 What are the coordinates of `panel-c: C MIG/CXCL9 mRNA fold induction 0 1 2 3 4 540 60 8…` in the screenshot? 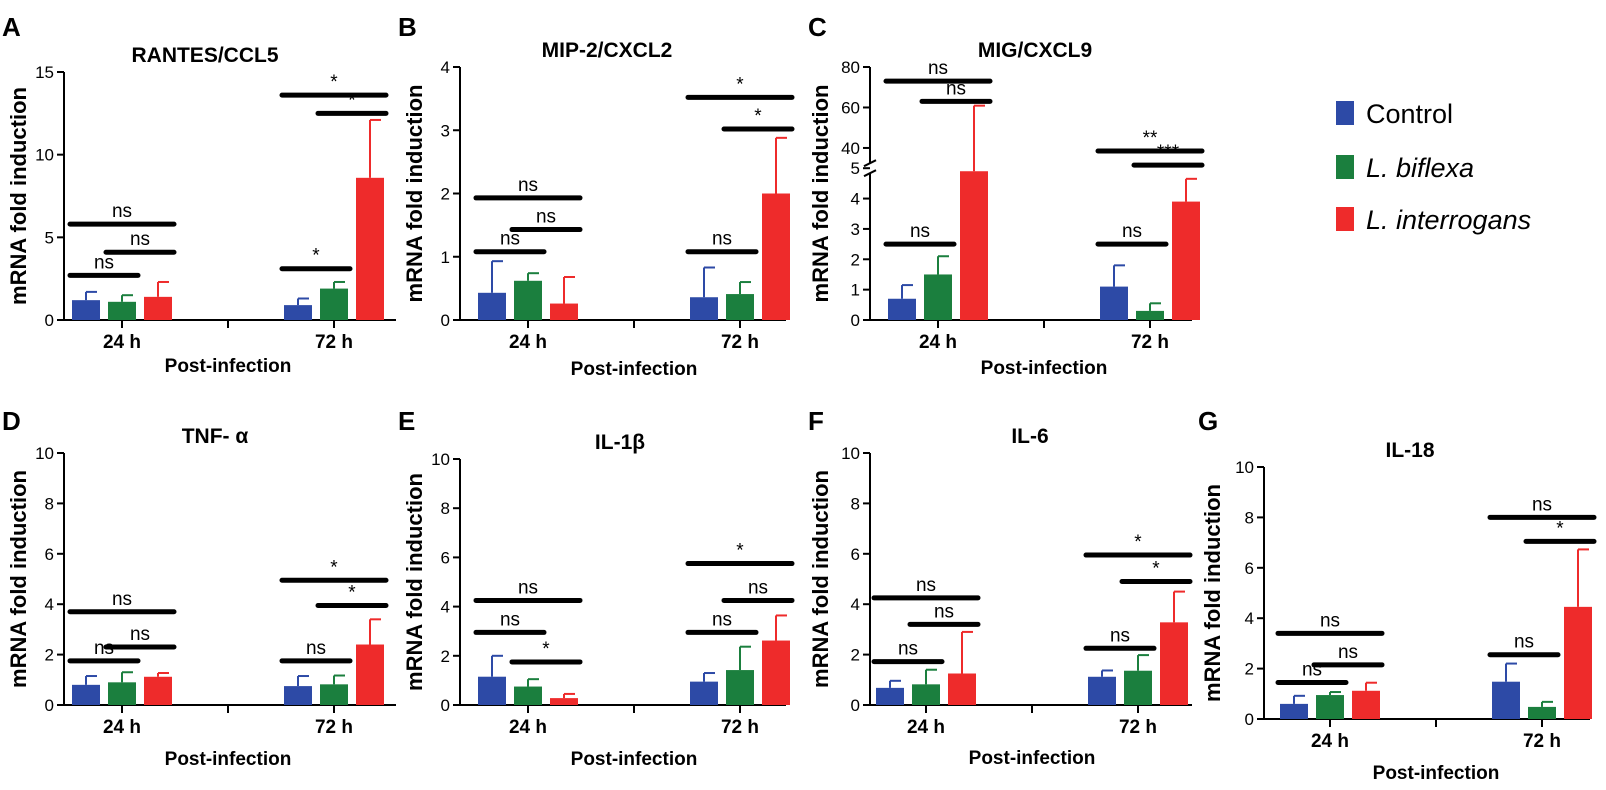 It's located at (1006, 195).